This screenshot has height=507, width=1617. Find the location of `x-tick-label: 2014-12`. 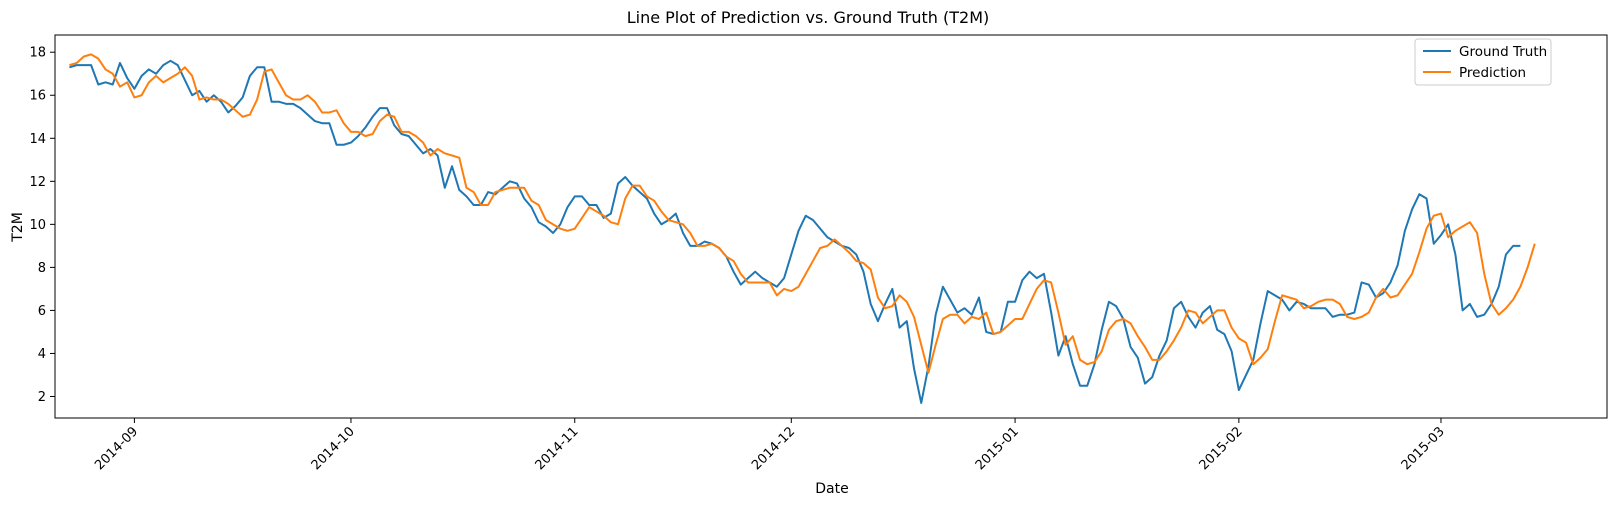

x-tick-label: 2014-12 is located at coordinates (773, 448).